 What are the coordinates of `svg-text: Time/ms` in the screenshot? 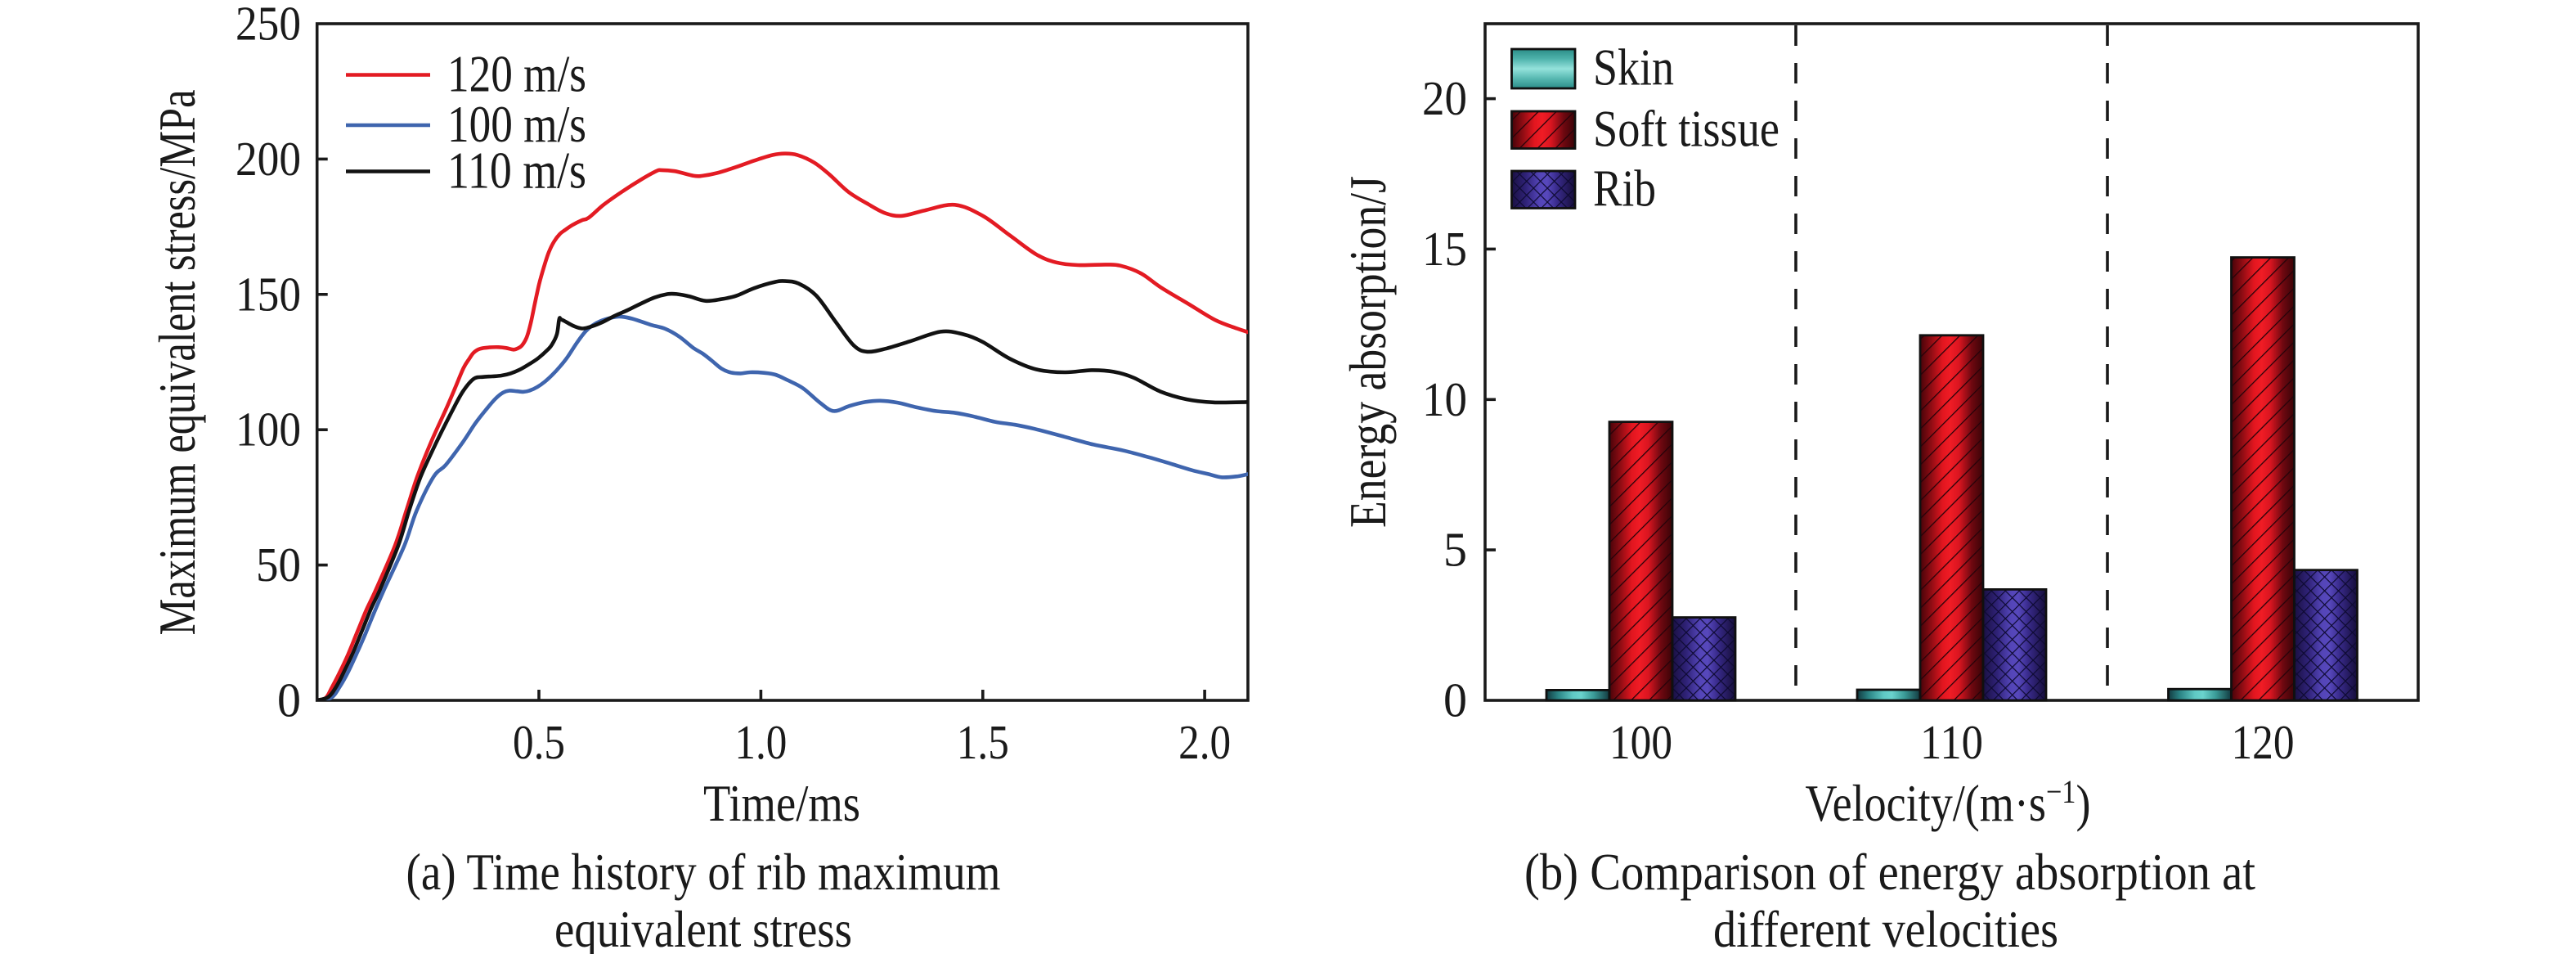 It's located at (781, 804).